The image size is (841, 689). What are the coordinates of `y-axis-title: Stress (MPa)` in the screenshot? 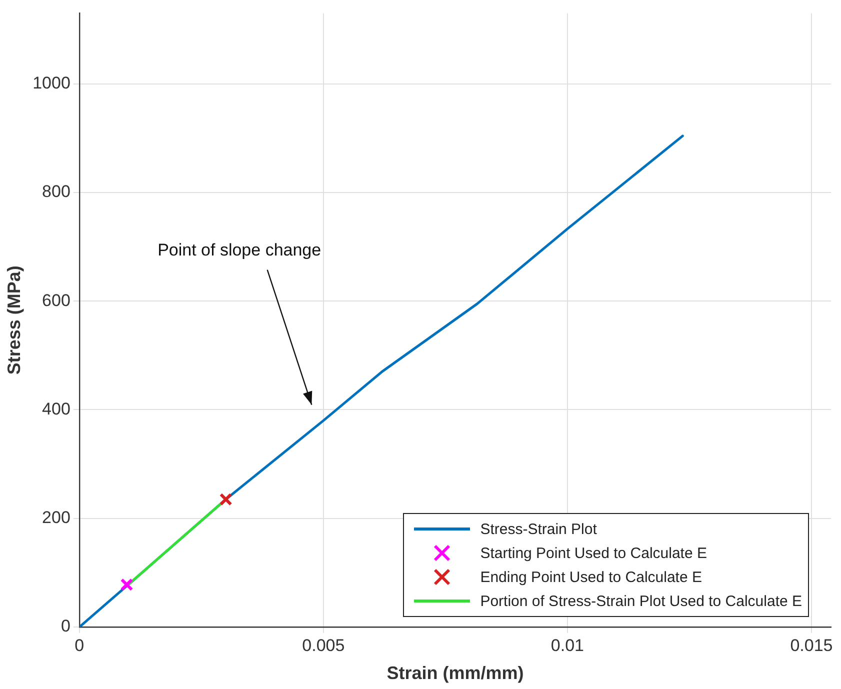 It's located at (14, 320).